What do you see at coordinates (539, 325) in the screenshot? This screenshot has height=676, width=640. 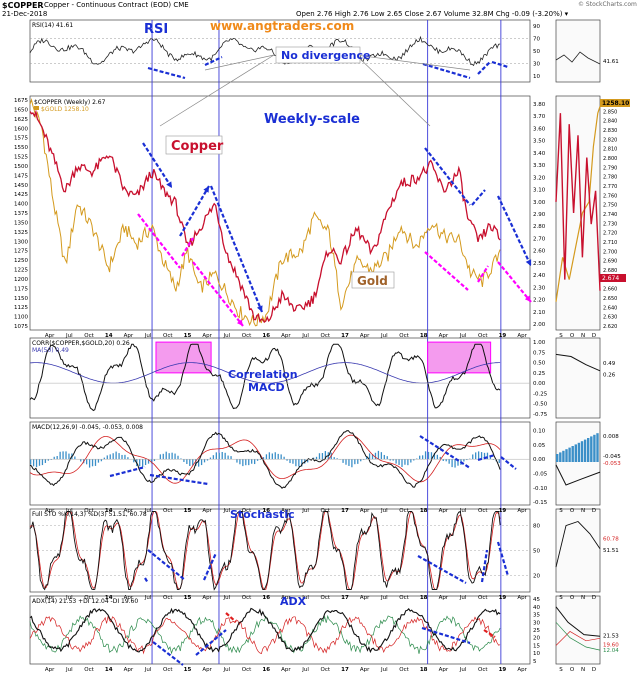 I see `price-right-tick: 2.00` at bounding box center [539, 325].